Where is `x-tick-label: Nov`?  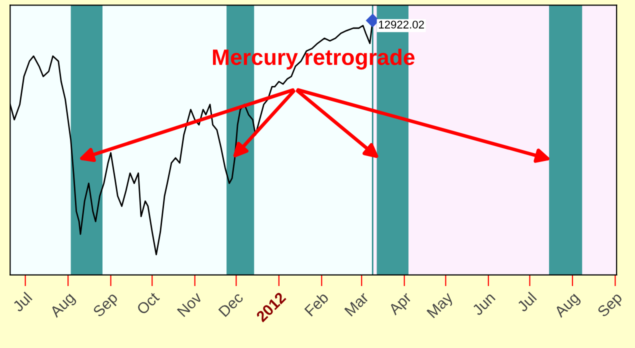 x-tick-label: Nov is located at coordinates (189, 304).